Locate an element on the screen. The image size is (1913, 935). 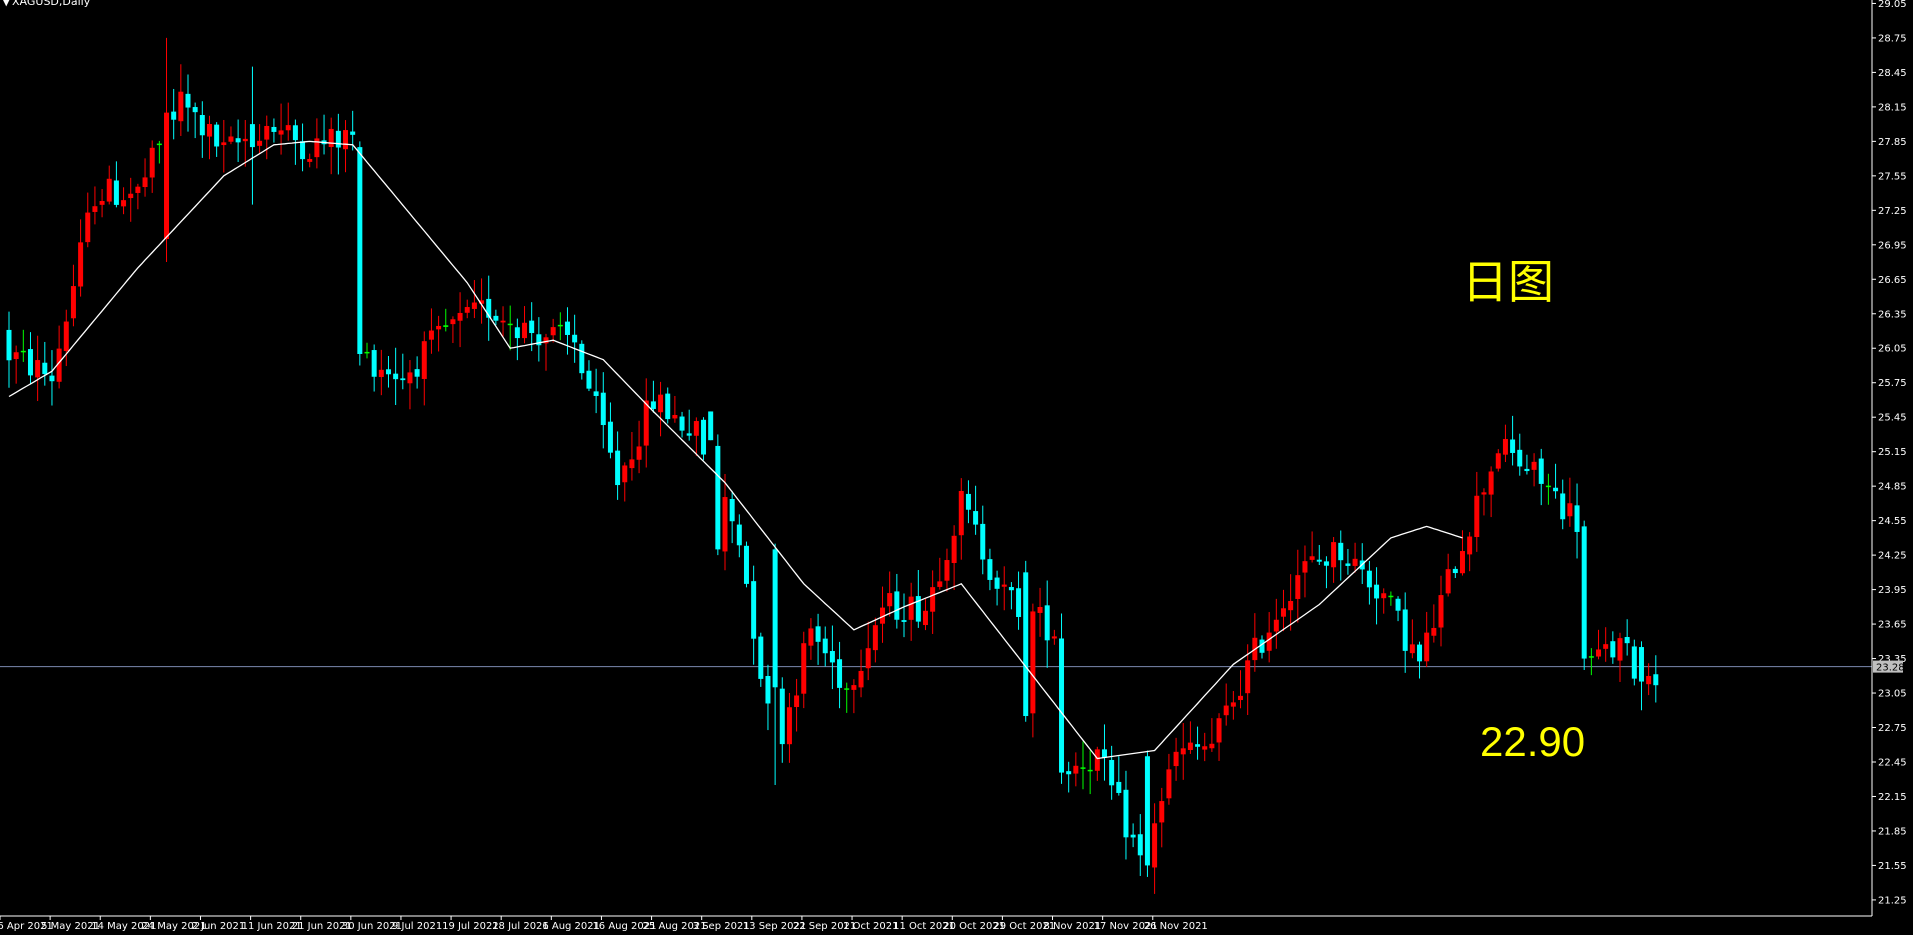
y-tick-label: 25.75 is located at coordinates (1892, 383).